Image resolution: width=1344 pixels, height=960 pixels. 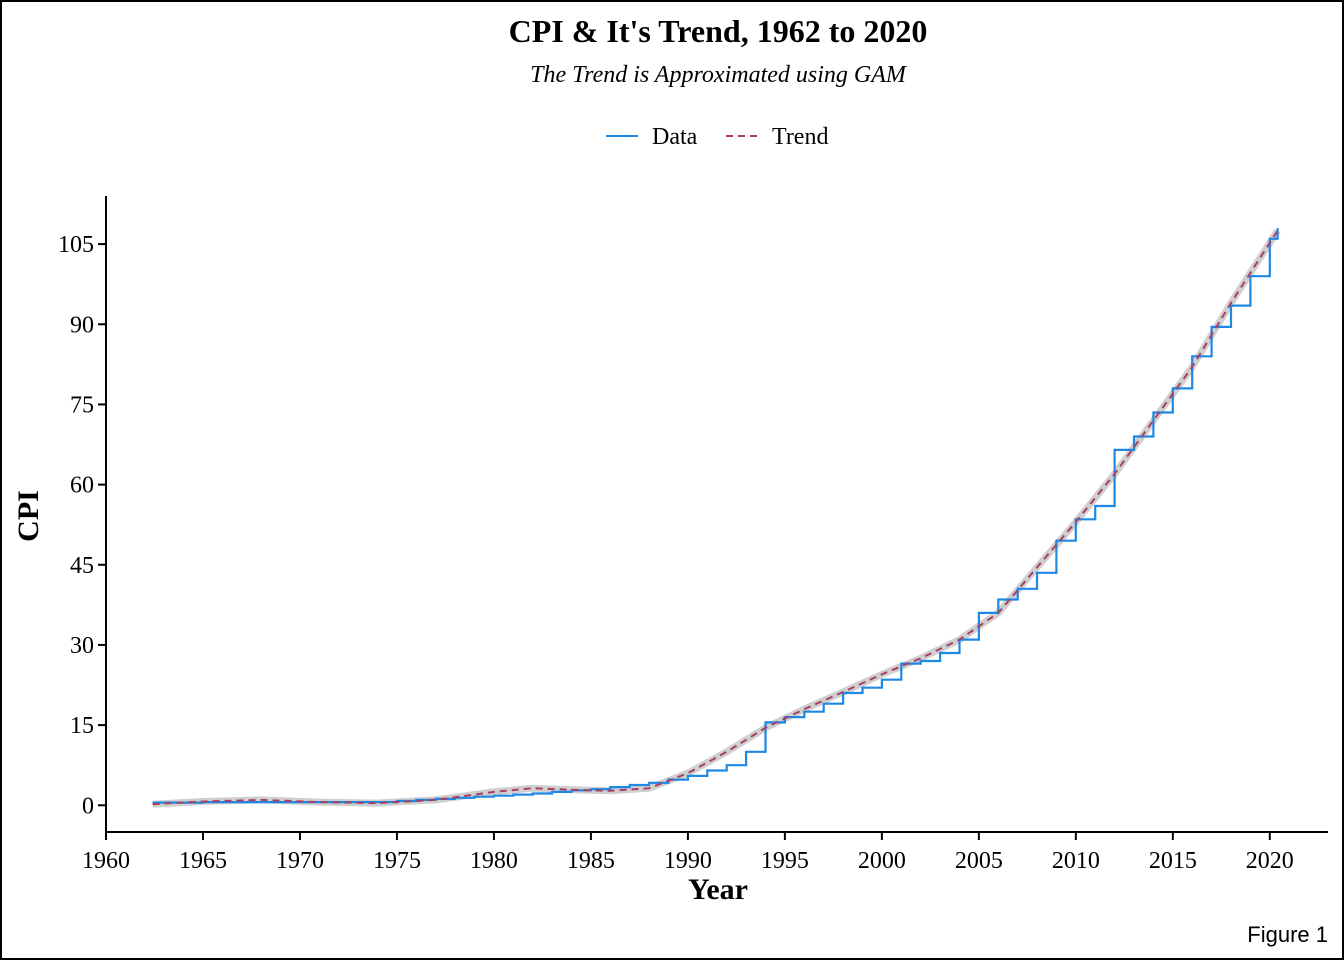 What do you see at coordinates (88, 806) in the screenshot?
I see `y-tick-label: 0` at bounding box center [88, 806].